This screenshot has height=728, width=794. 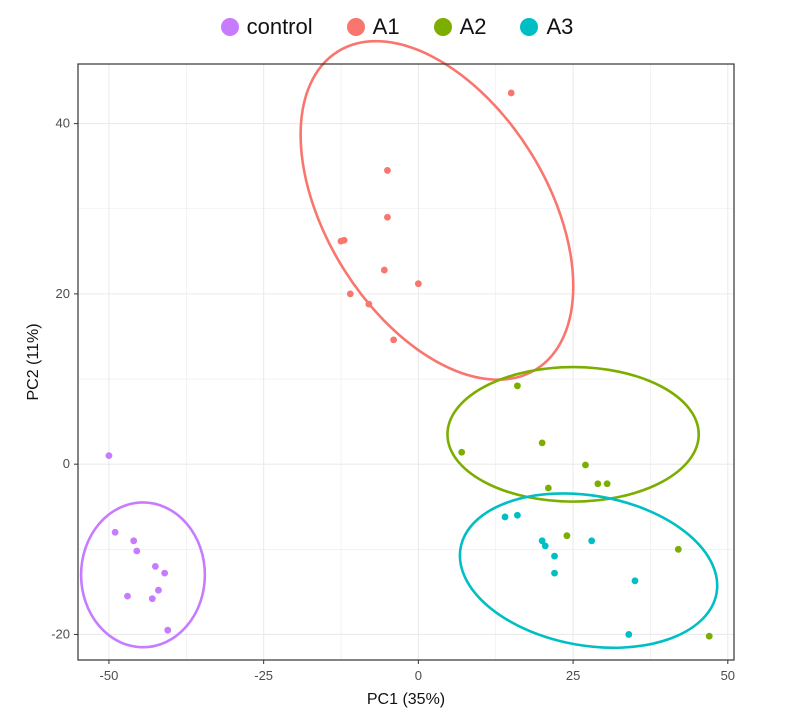 I want to click on x-axis-title: PC1 (35%), so click(x=406, y=699).